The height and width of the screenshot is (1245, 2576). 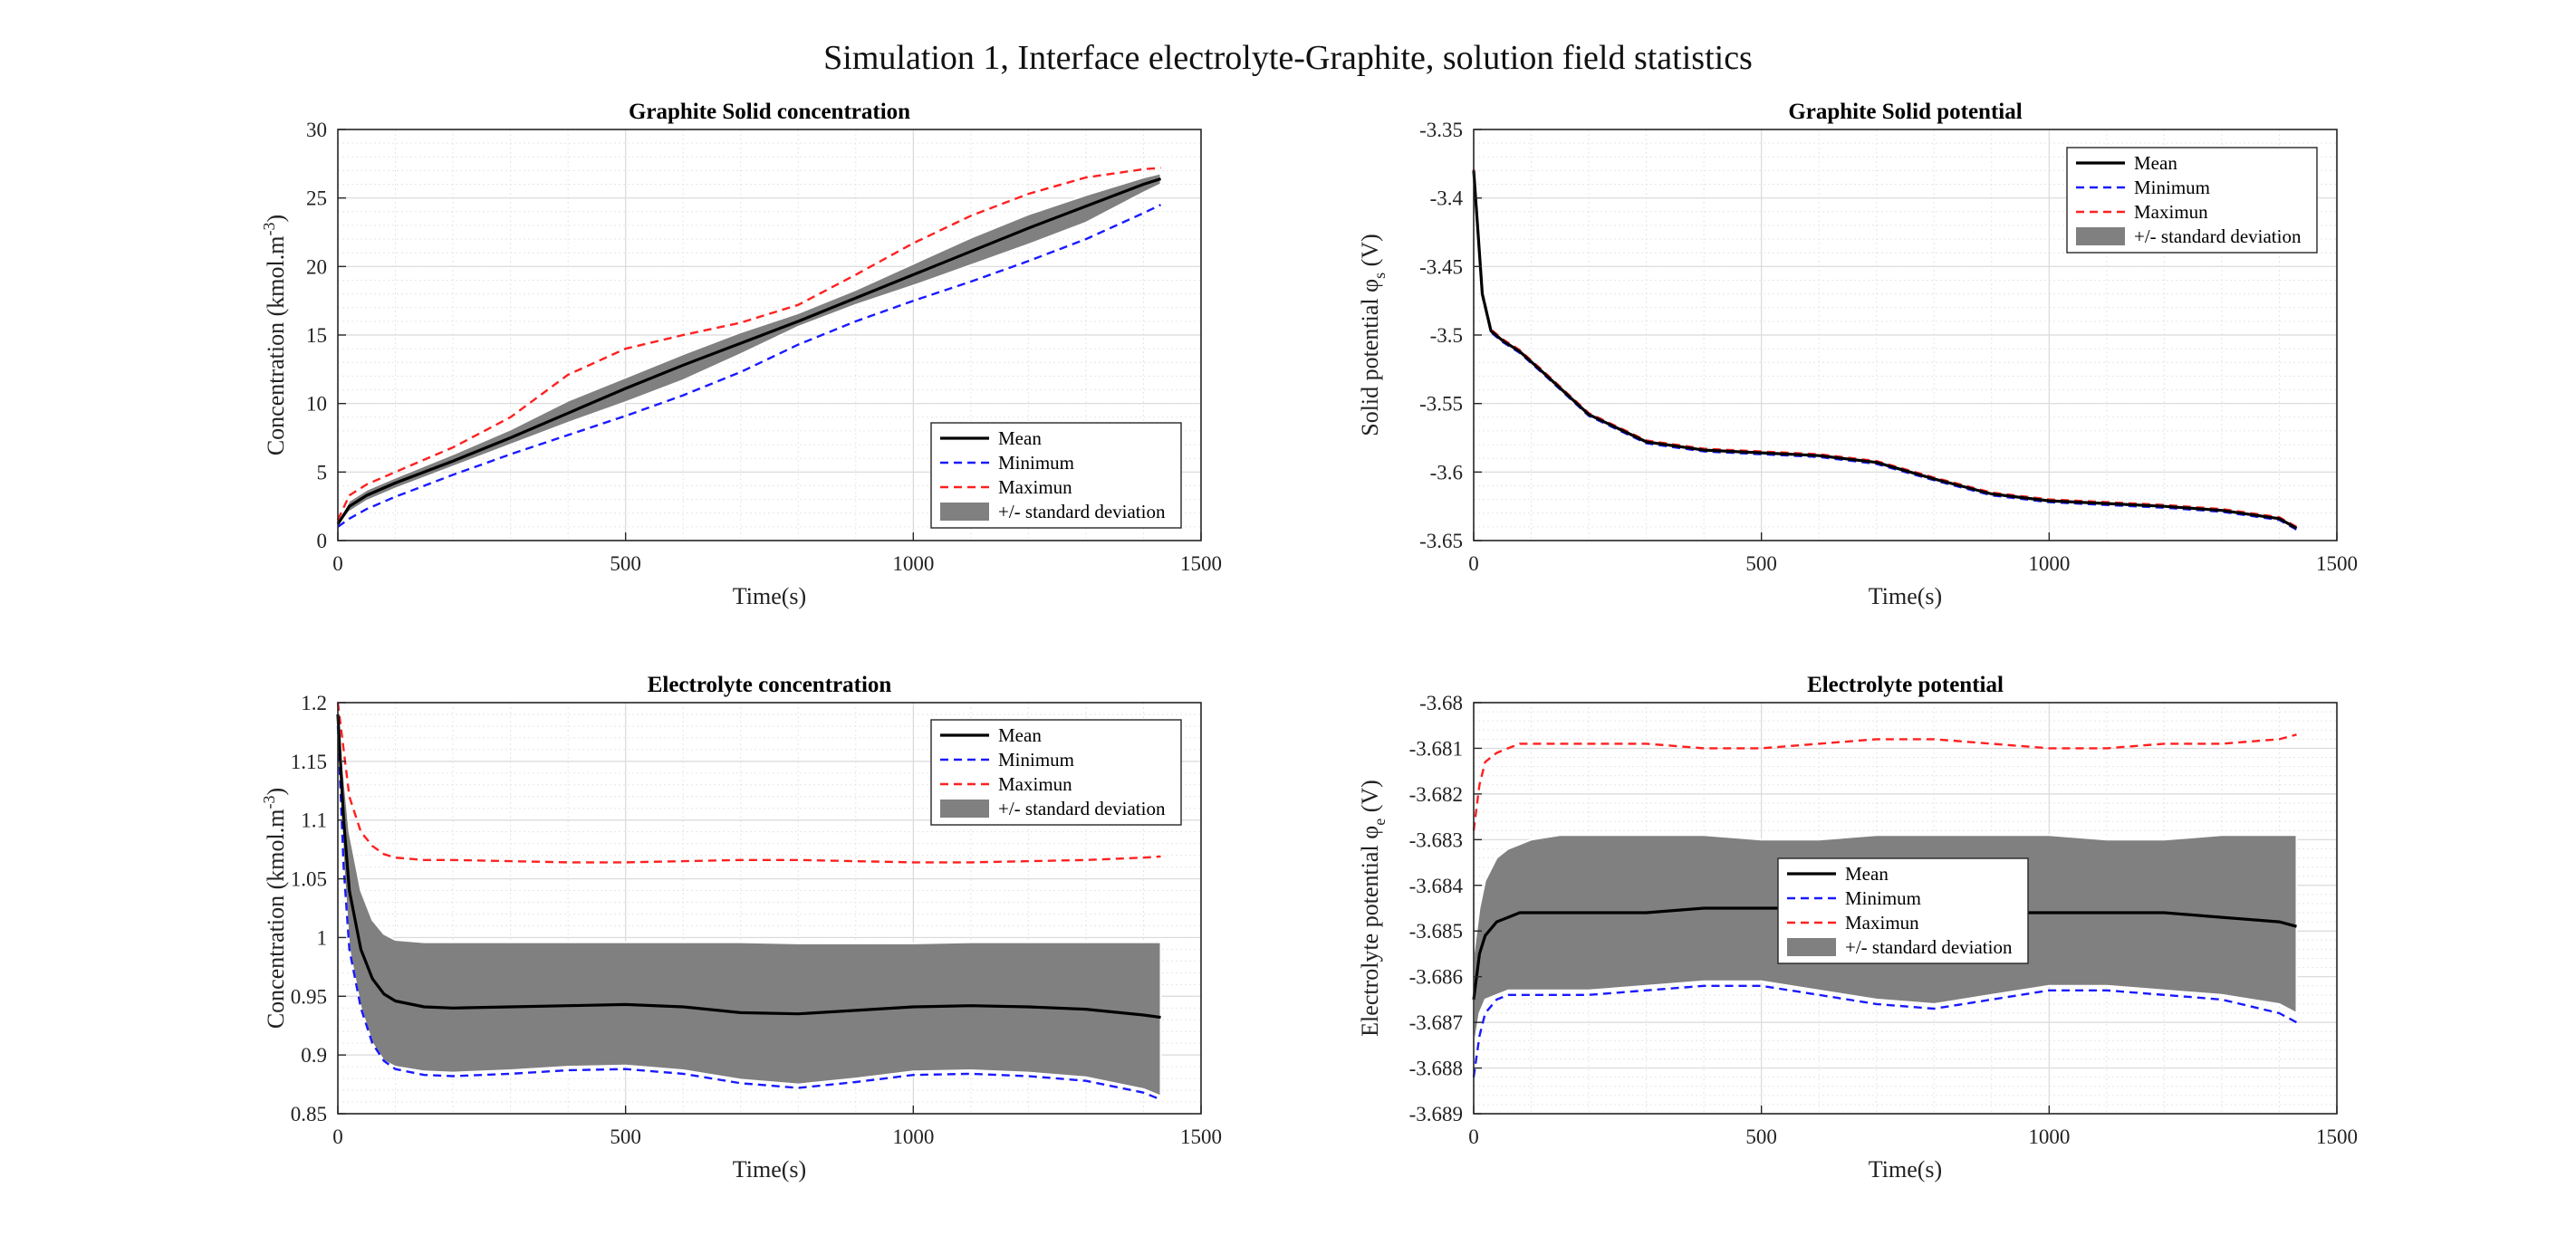 I want to click on y-tick-label: 1, so click(x=322, y=937).